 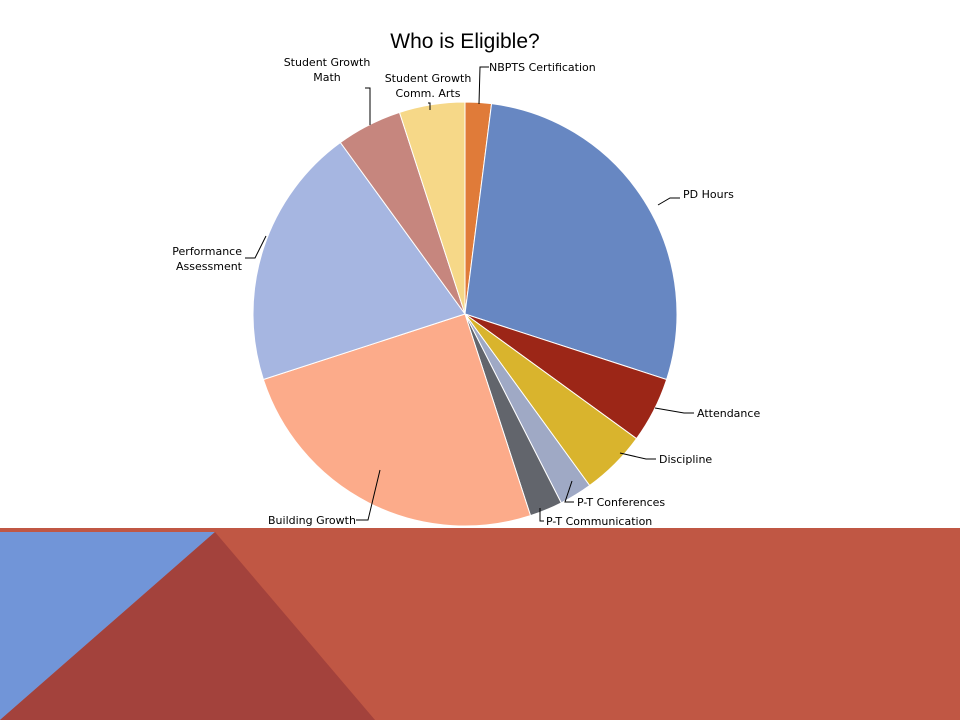 I want to click on leader-line-discipline, so click(x=637, y=456).